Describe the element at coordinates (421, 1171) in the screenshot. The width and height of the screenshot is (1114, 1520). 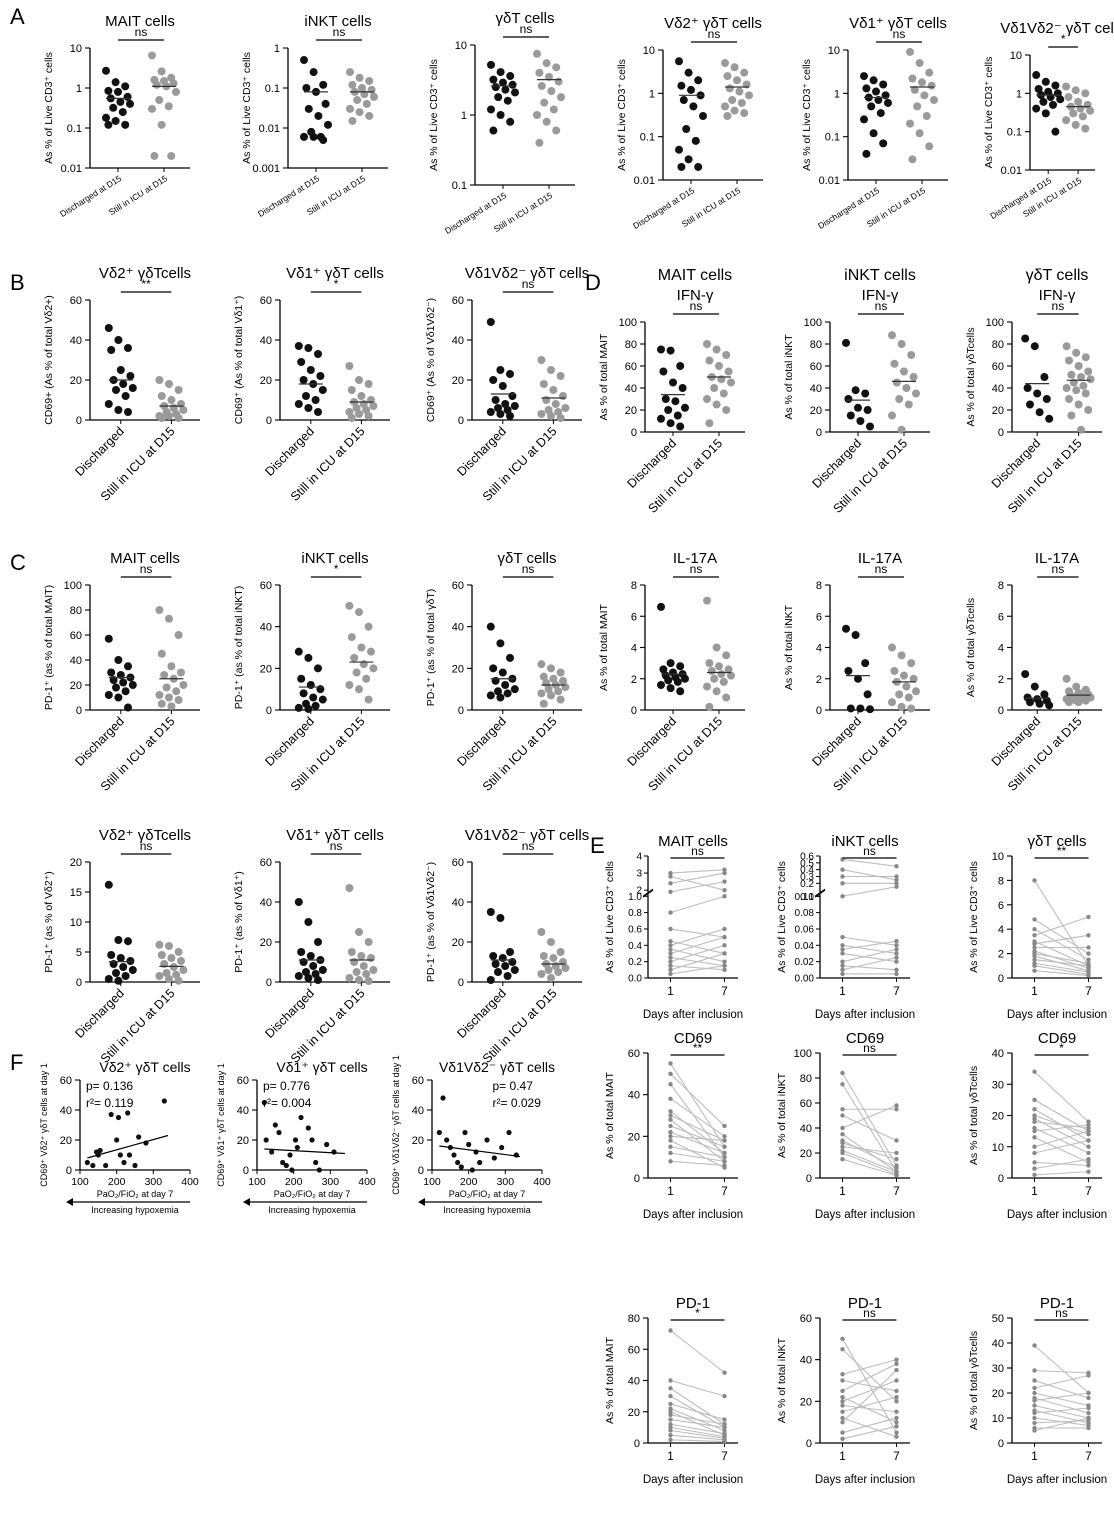
I see `F3-y-tick-label: 0` at that location.